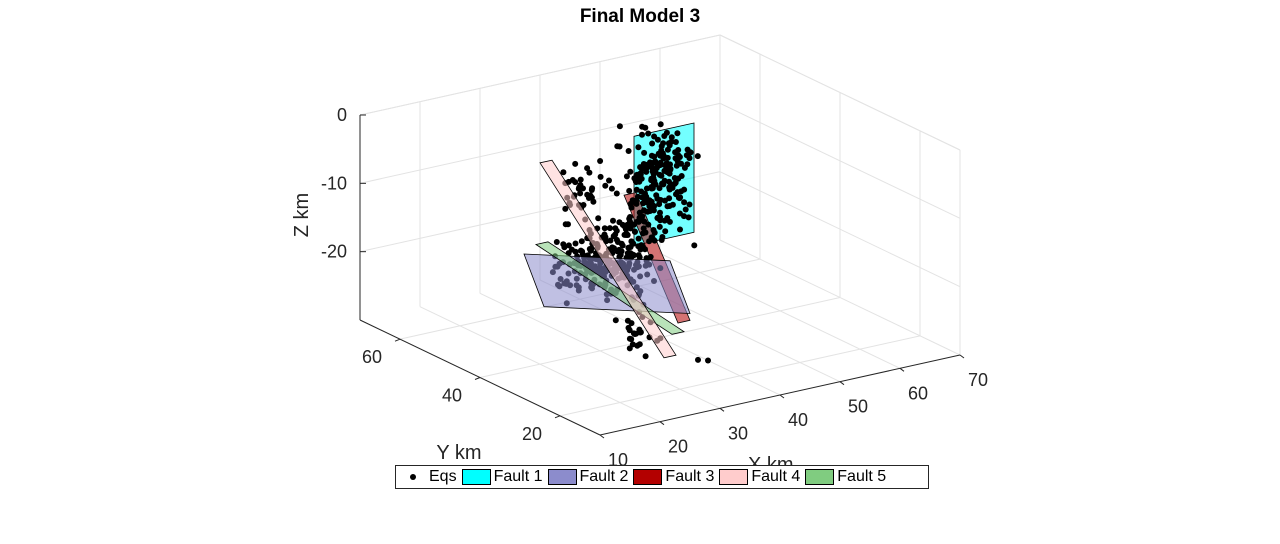 The width and height of the screenshot is (1280, 544). Describe the element at coordinates (640, 16) in the screenshot. I see `chart-title: Final Model 3` at that location.